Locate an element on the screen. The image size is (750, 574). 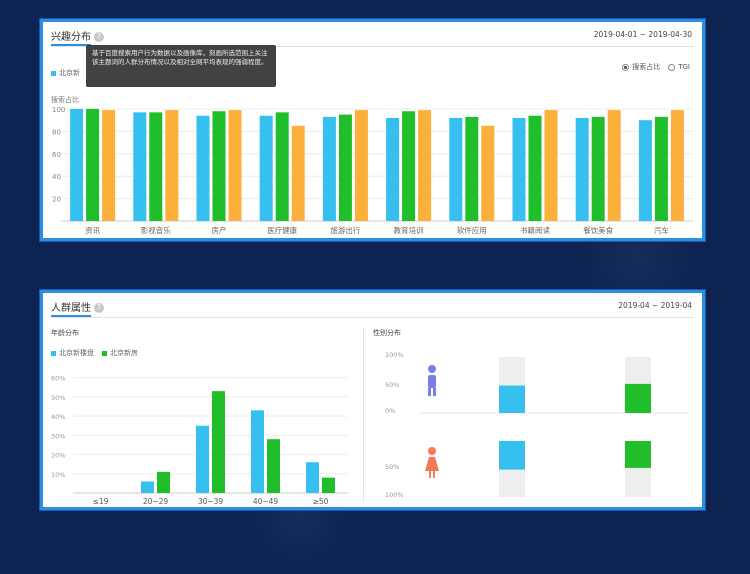
section-divider is located at coordinates (363, 414).